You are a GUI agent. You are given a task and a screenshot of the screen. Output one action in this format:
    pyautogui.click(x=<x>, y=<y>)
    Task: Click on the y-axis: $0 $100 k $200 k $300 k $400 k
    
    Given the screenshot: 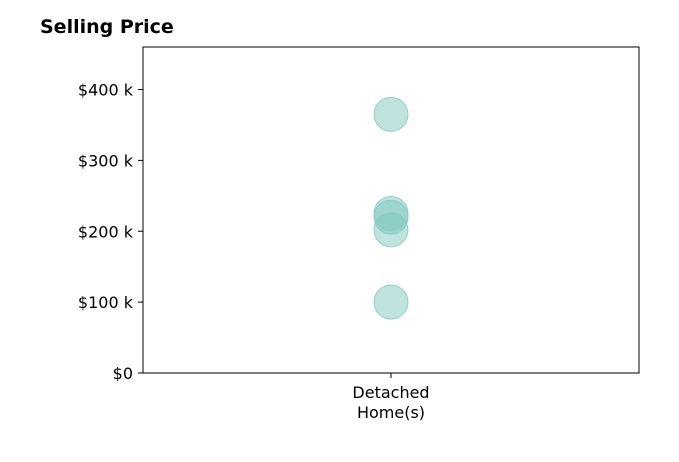 What is the action you would take?
    pyautogui.click(x=110, y=232)
    